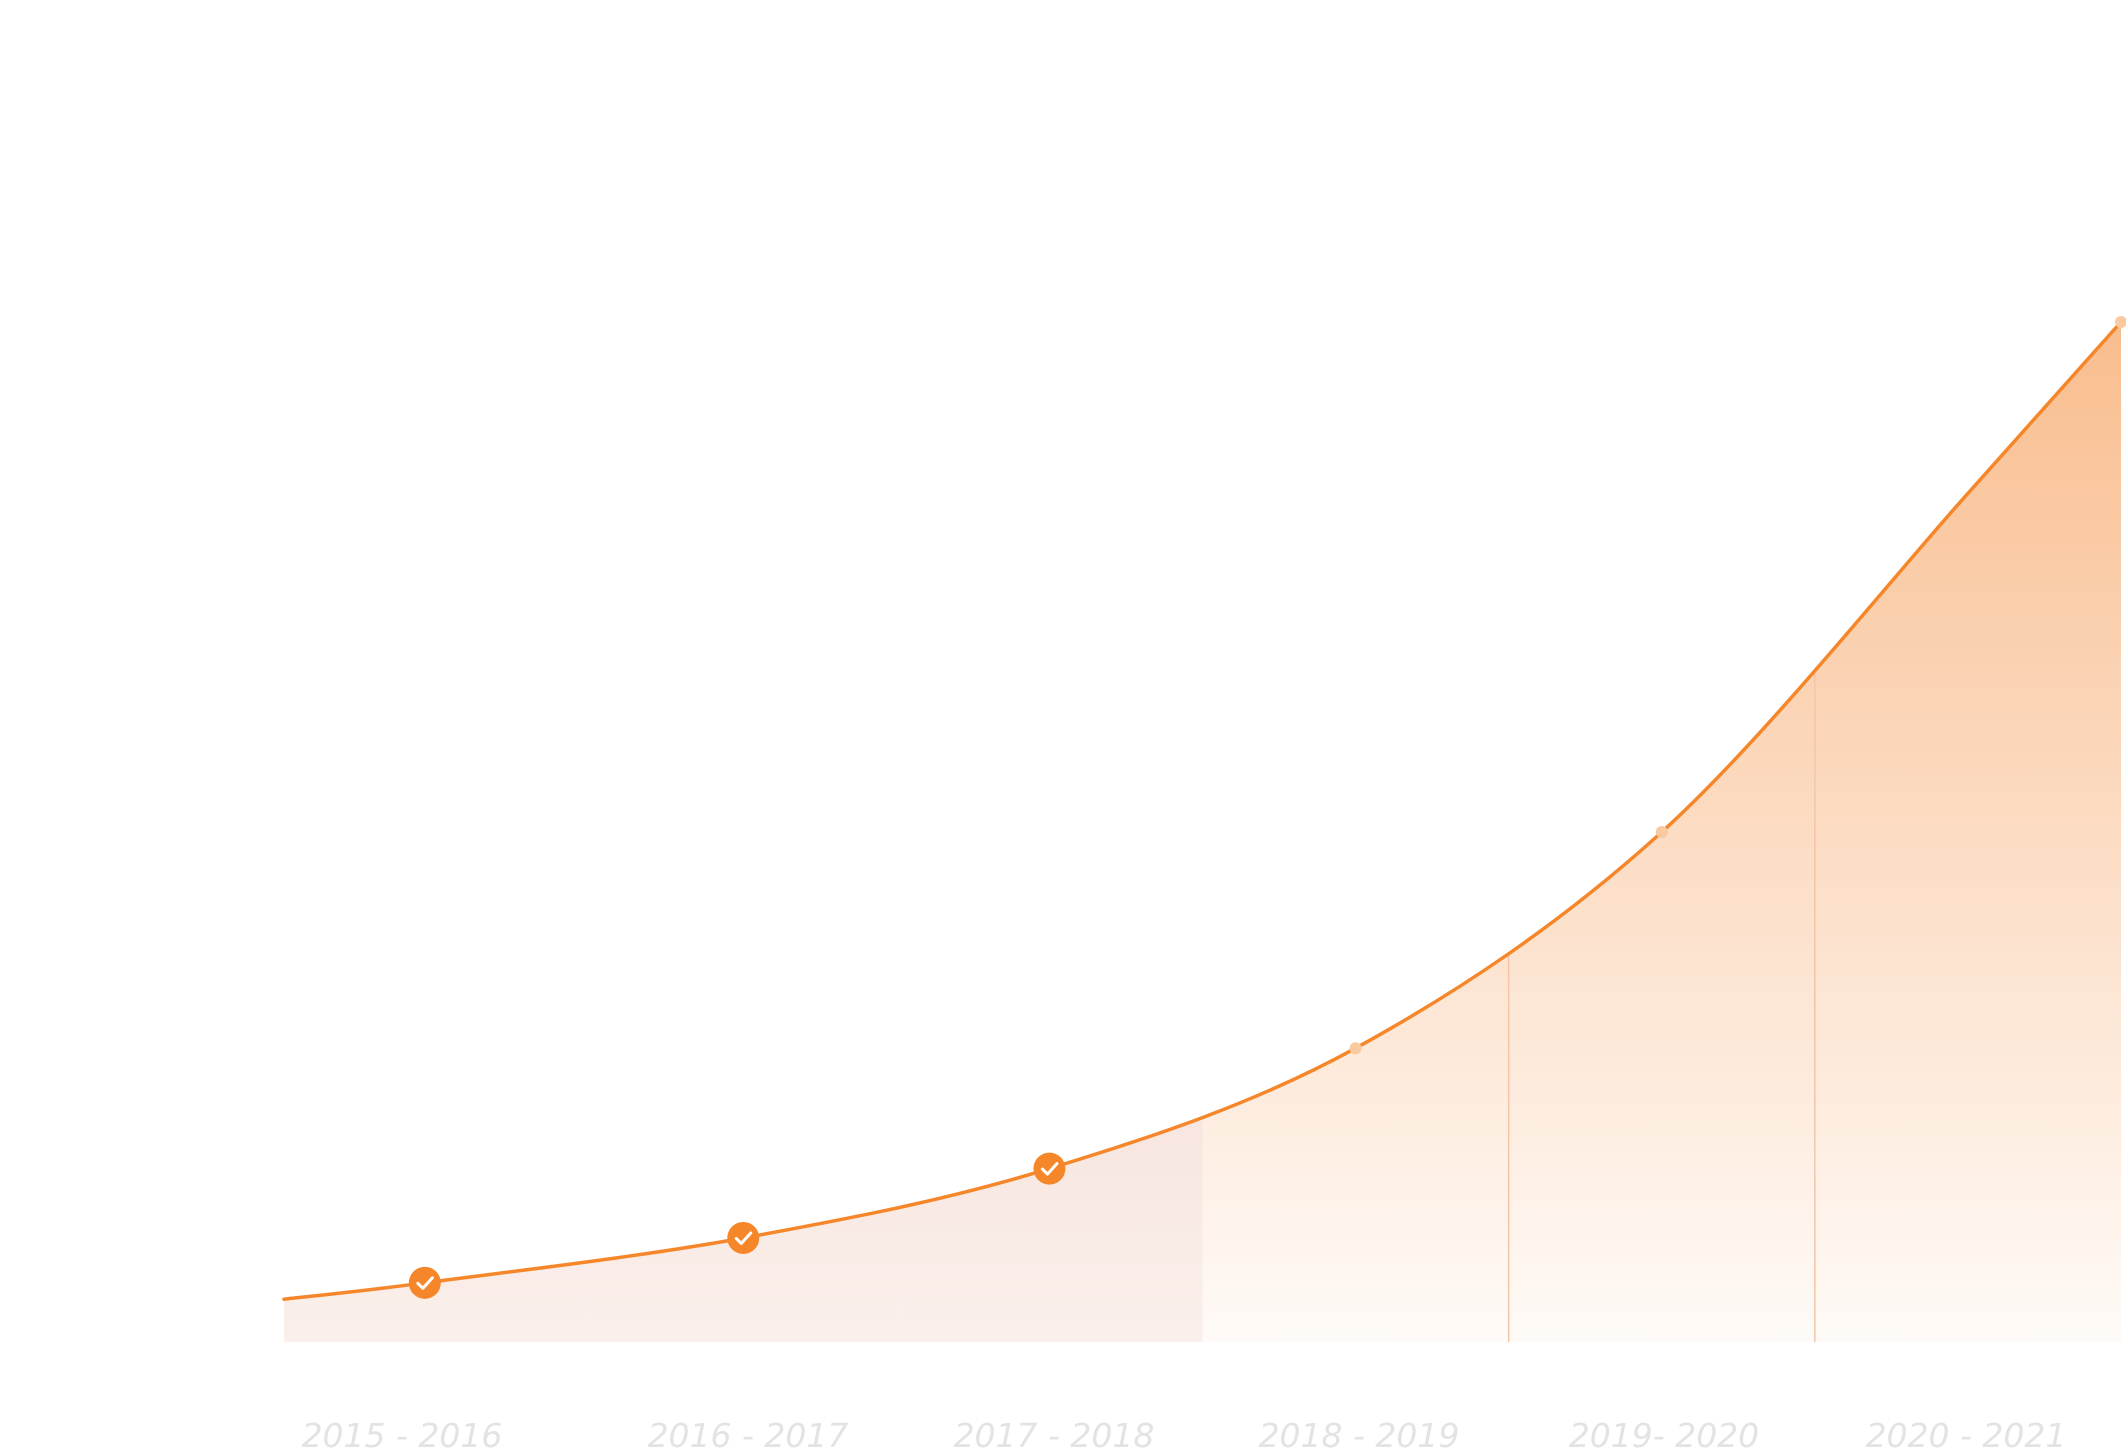 Image resolution: width=2126 pixels, height=1450 pixels. Describe the element at coordinates (1664, 1433) in the screenshot. I see `x-tick-label: 2019- 2020` at that location.